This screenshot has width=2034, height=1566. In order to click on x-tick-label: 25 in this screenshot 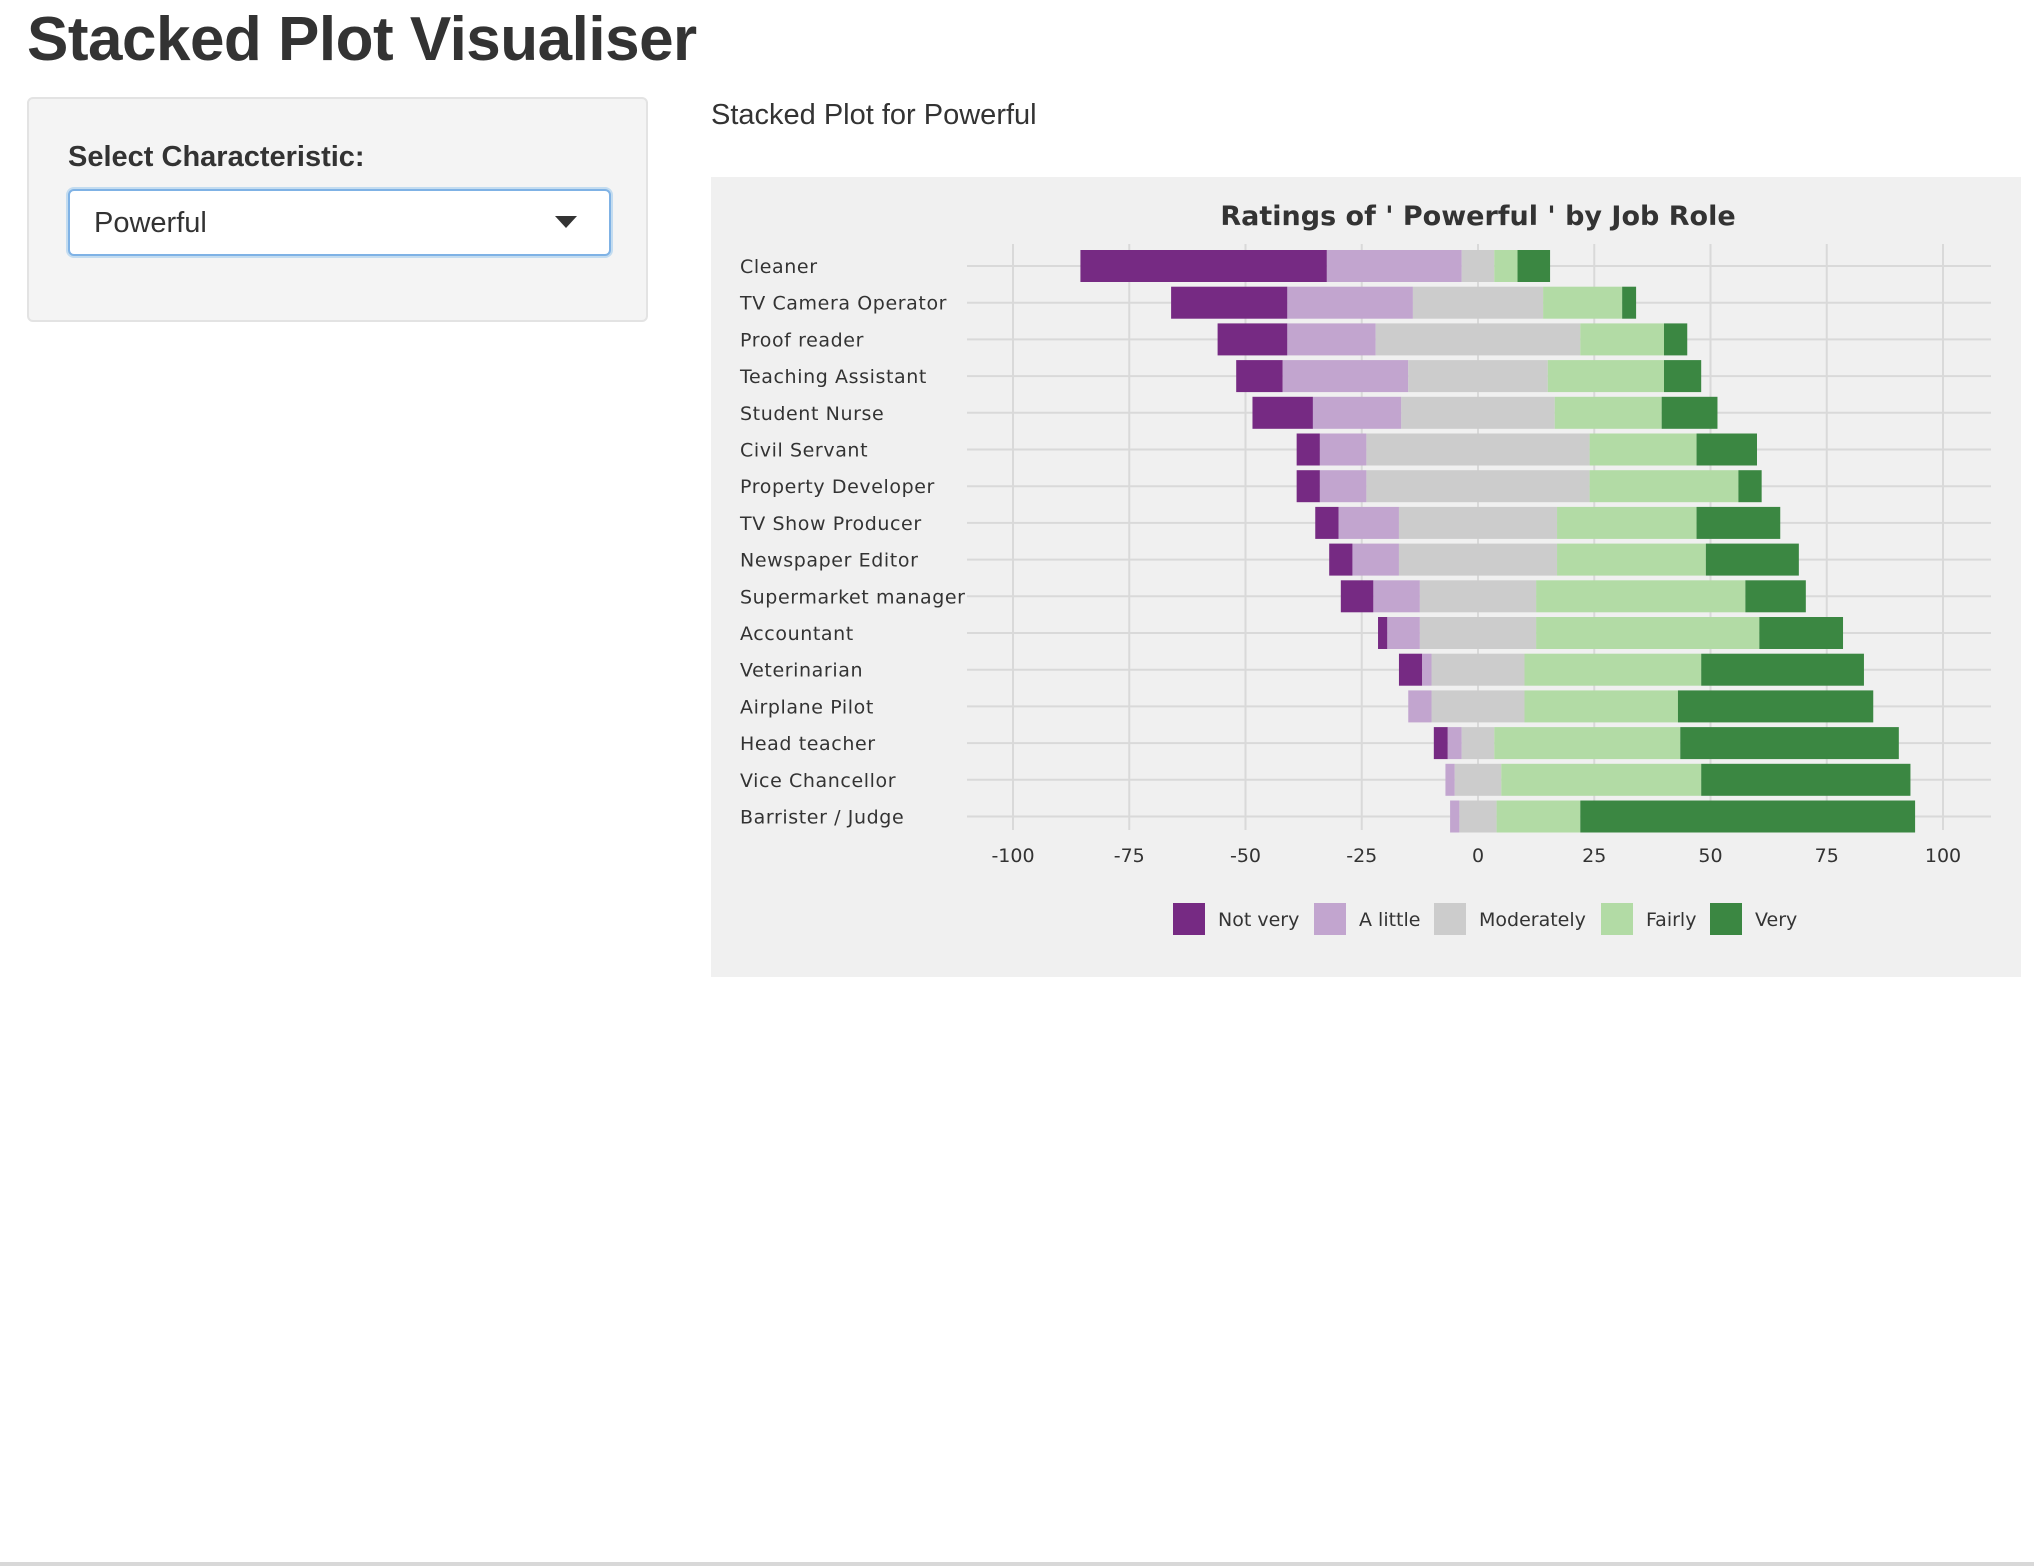, I will do `click(1594, 856)`.